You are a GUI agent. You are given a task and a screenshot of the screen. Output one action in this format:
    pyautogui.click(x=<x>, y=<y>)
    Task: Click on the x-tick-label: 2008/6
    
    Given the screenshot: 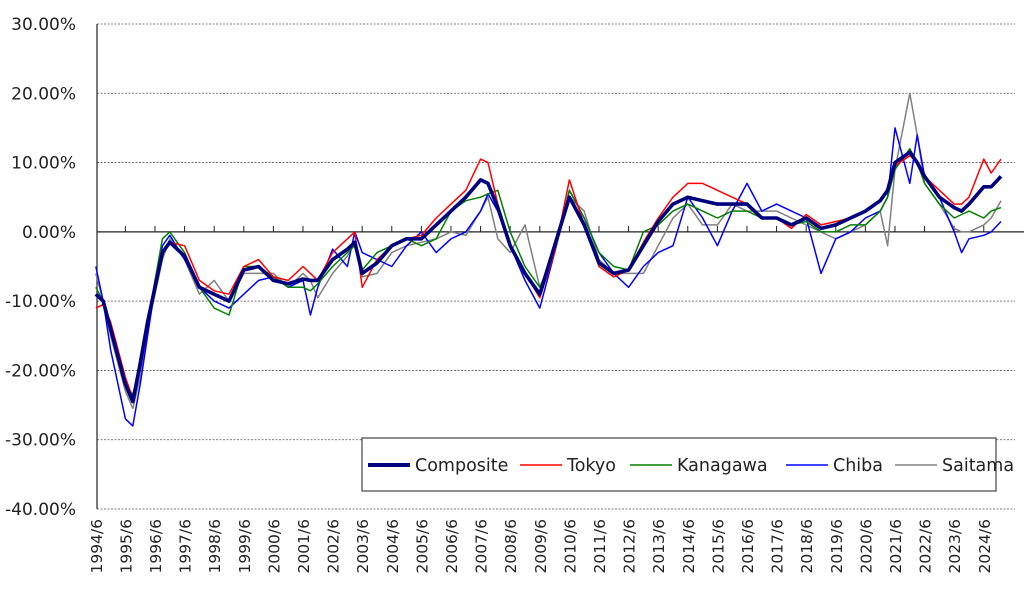 What is the action you would take?
    pyautogui.click(x=511, y=546)
    